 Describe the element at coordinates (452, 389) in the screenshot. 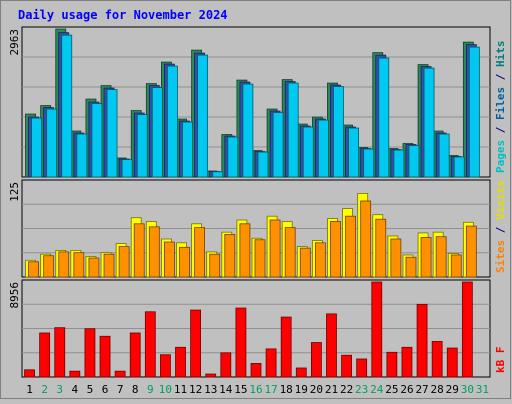

I see `x-tick-day-29: 29` at that location.